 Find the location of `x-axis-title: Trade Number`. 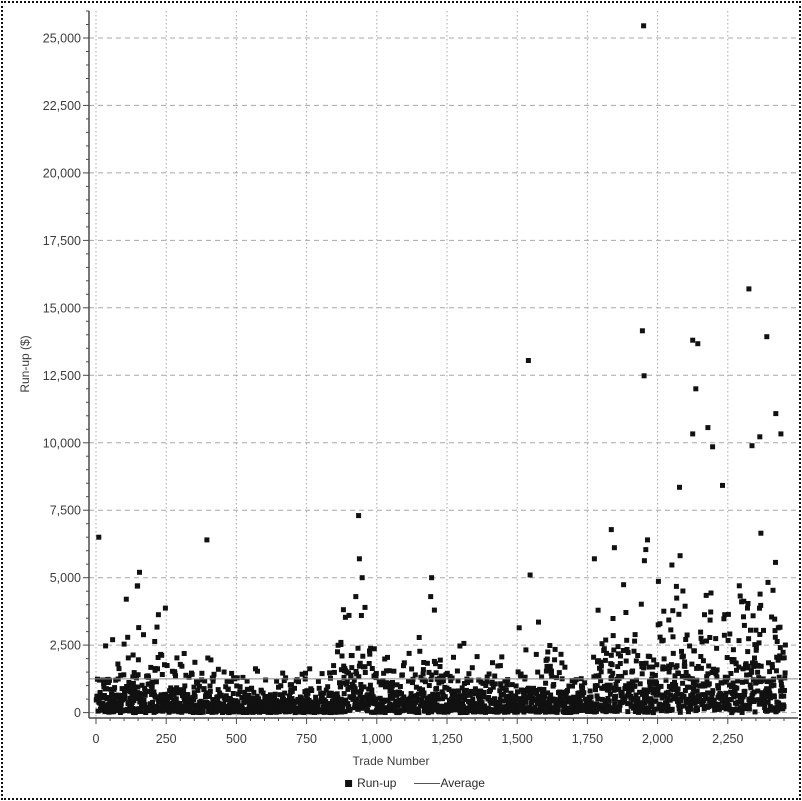

x-axis-title: Trade Number is located at coordinates (391, 761).